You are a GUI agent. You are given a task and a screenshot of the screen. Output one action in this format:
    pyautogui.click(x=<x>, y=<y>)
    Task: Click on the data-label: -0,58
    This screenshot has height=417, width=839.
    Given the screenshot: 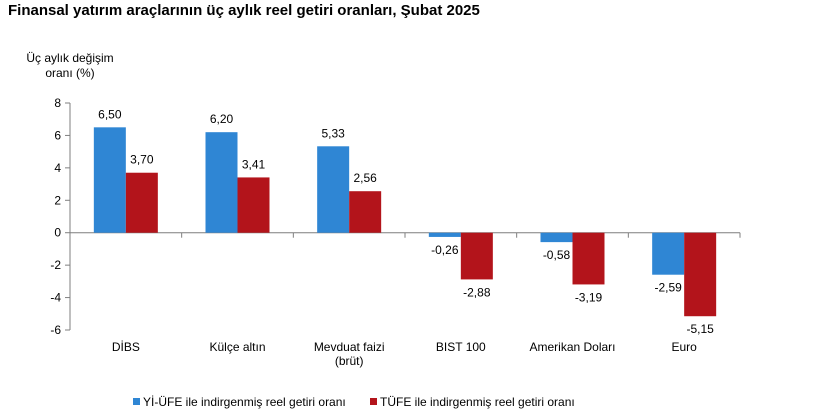 What is the action you would take?
    pyautogui.click(x=557, y=255)
    